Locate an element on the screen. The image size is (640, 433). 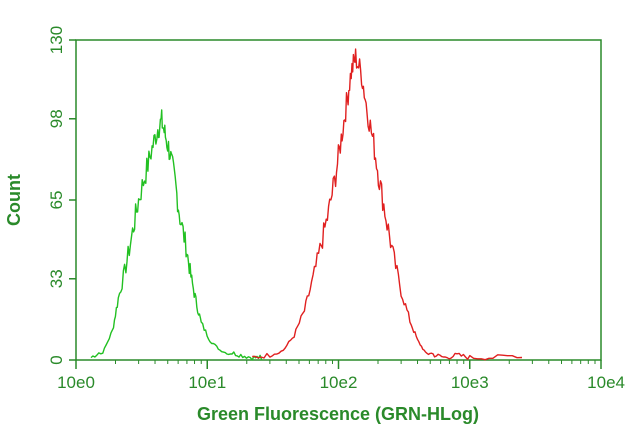
x-axis-ticks: 10e0 10e1 10e2 10e3 10e4 is located at coordinates (341, 376).